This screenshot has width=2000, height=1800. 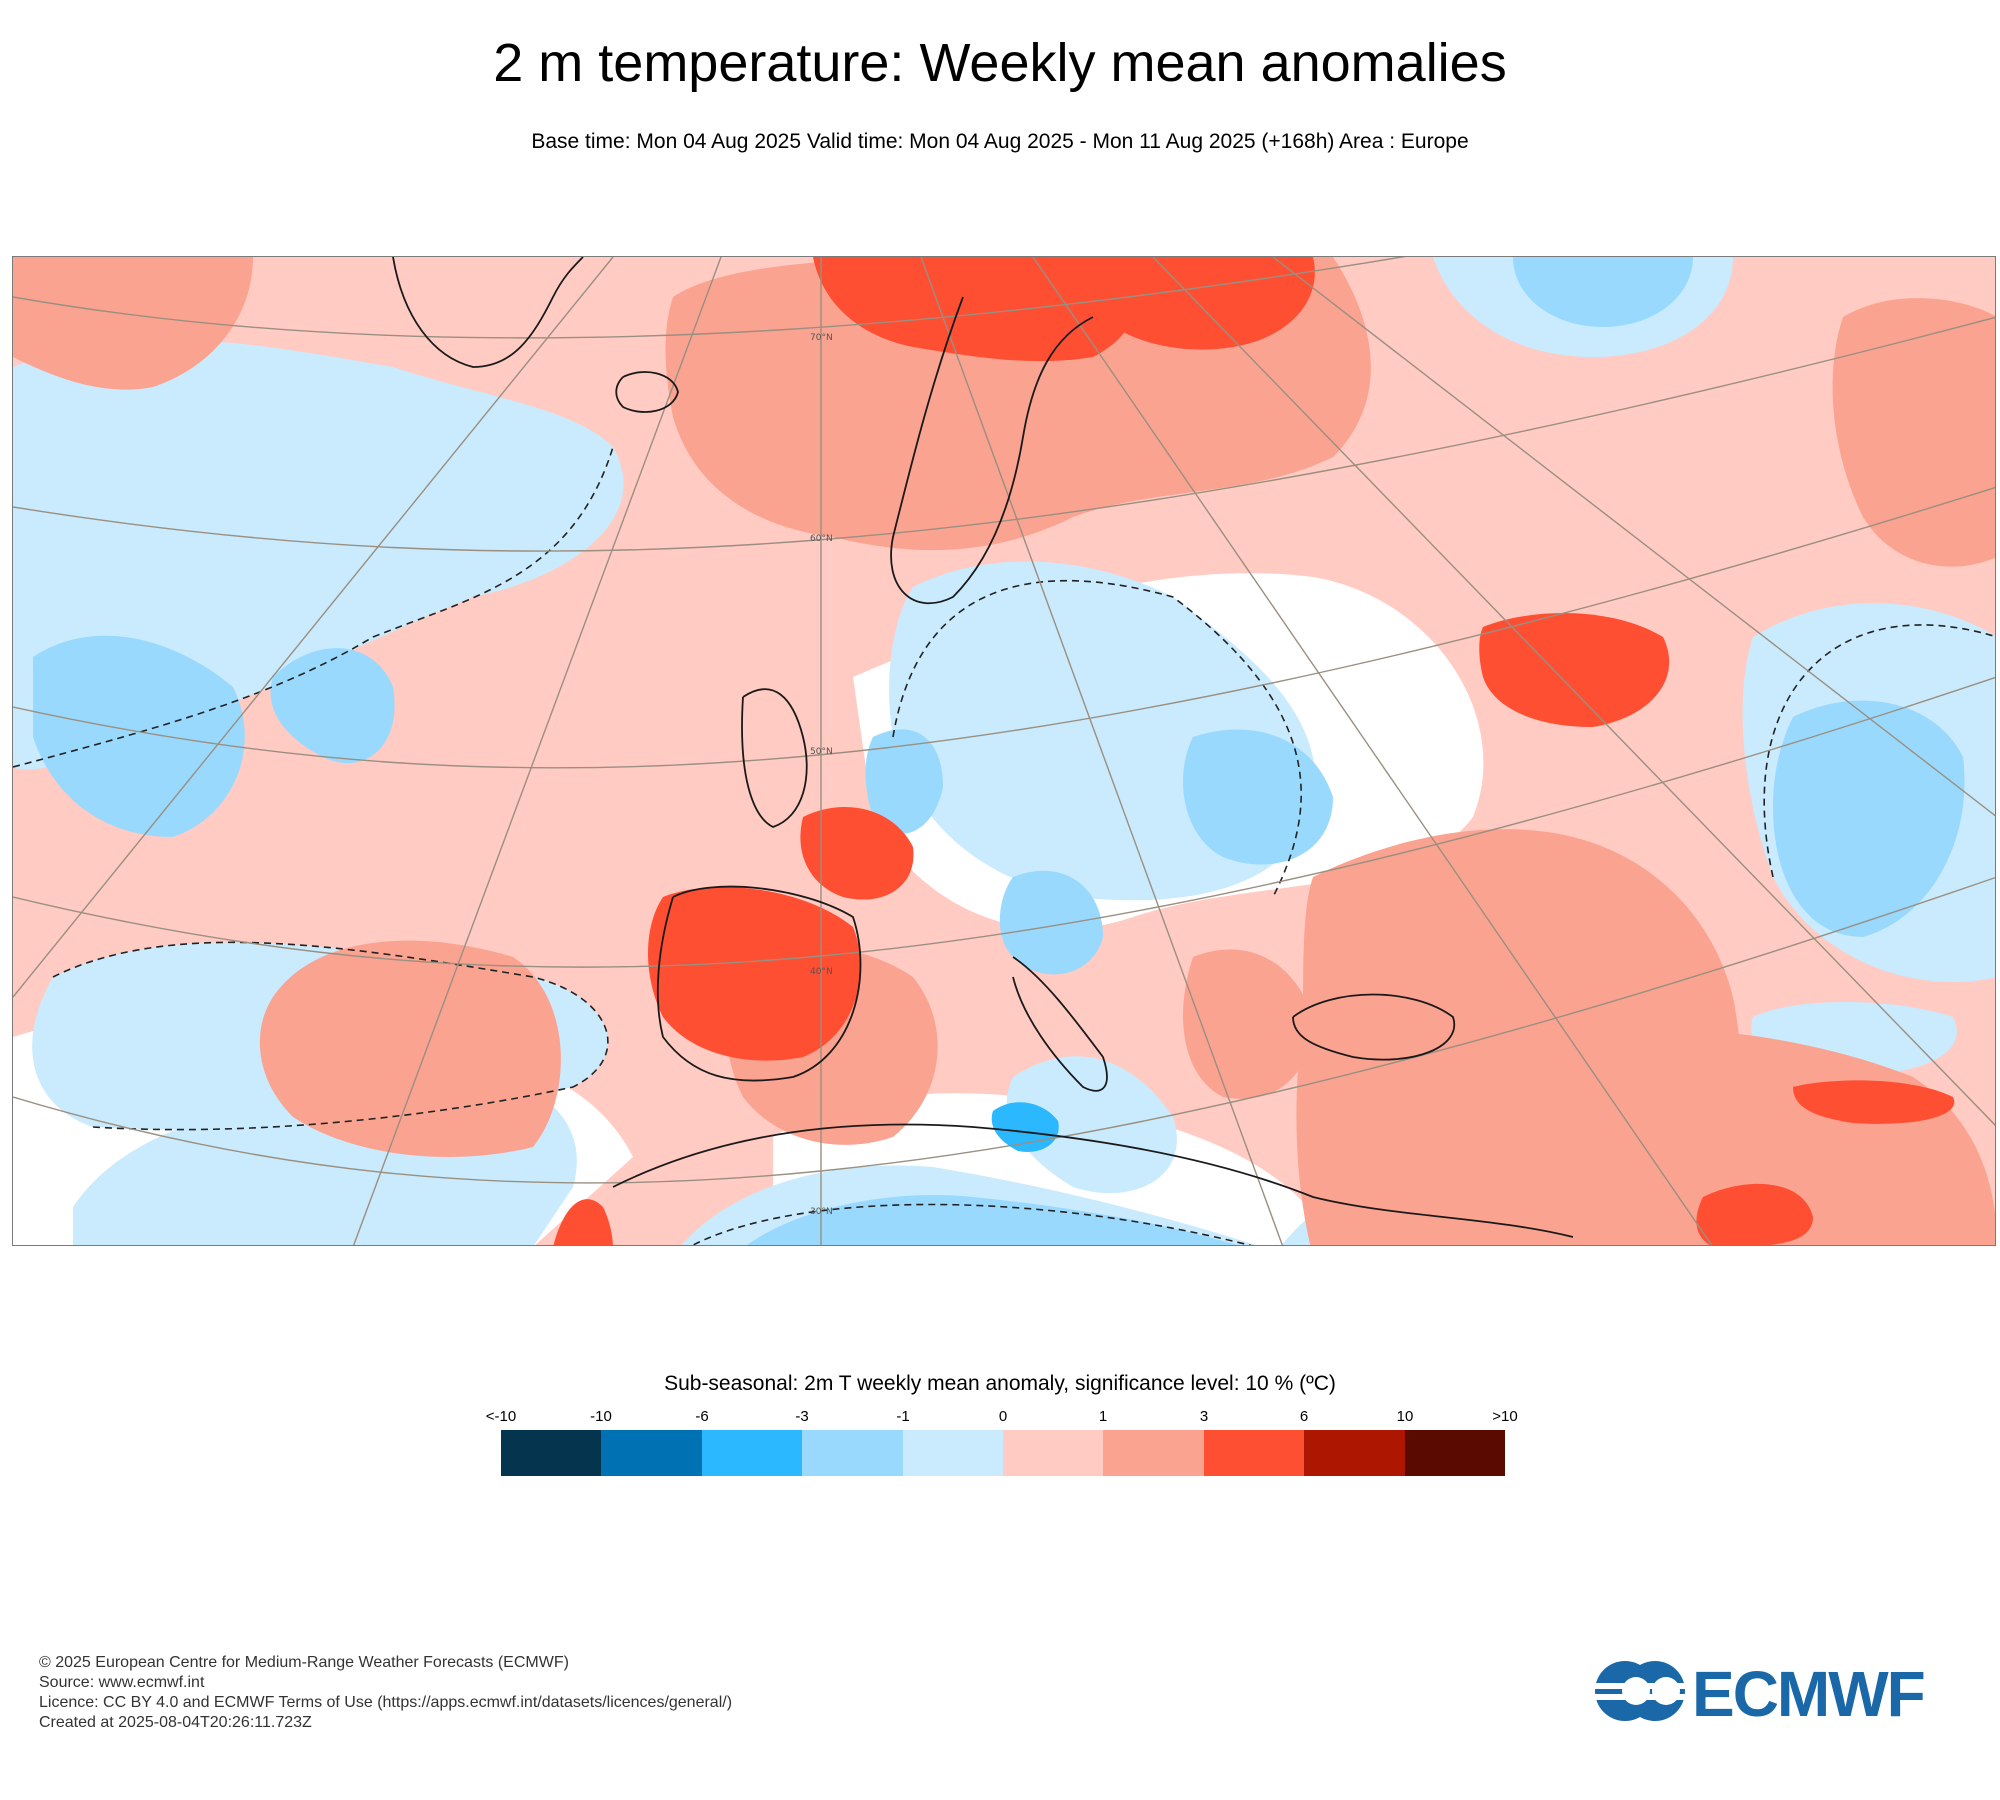 What do you see at coordinates (1204, 303) in the screenshot?
I see `strongred-zone-north-russia` at bounding box center [1204, 303].